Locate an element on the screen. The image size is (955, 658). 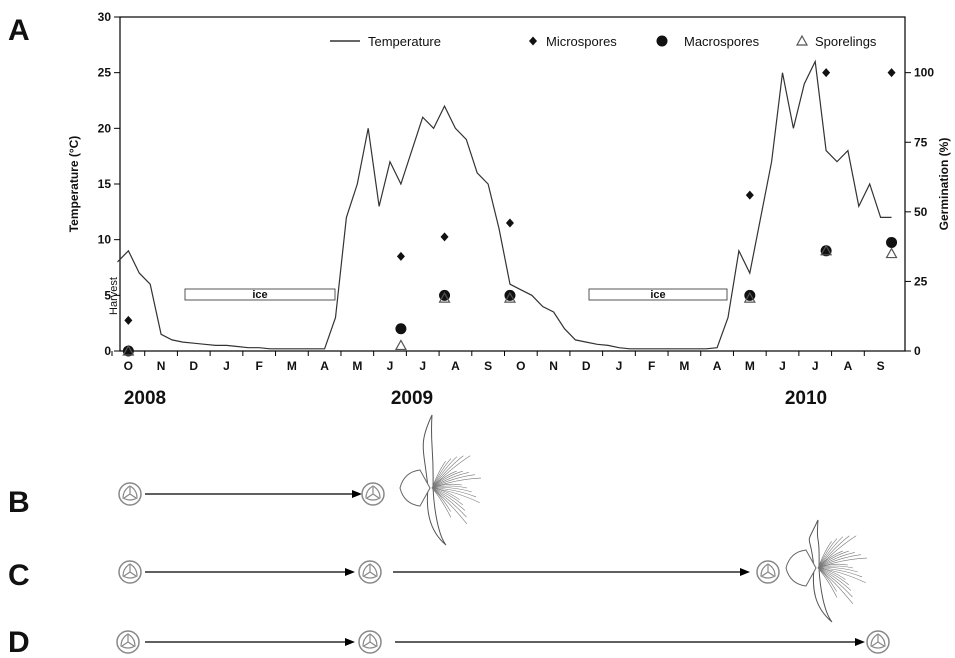
y-tick-label: 25 is located at coordinates (105, 73).